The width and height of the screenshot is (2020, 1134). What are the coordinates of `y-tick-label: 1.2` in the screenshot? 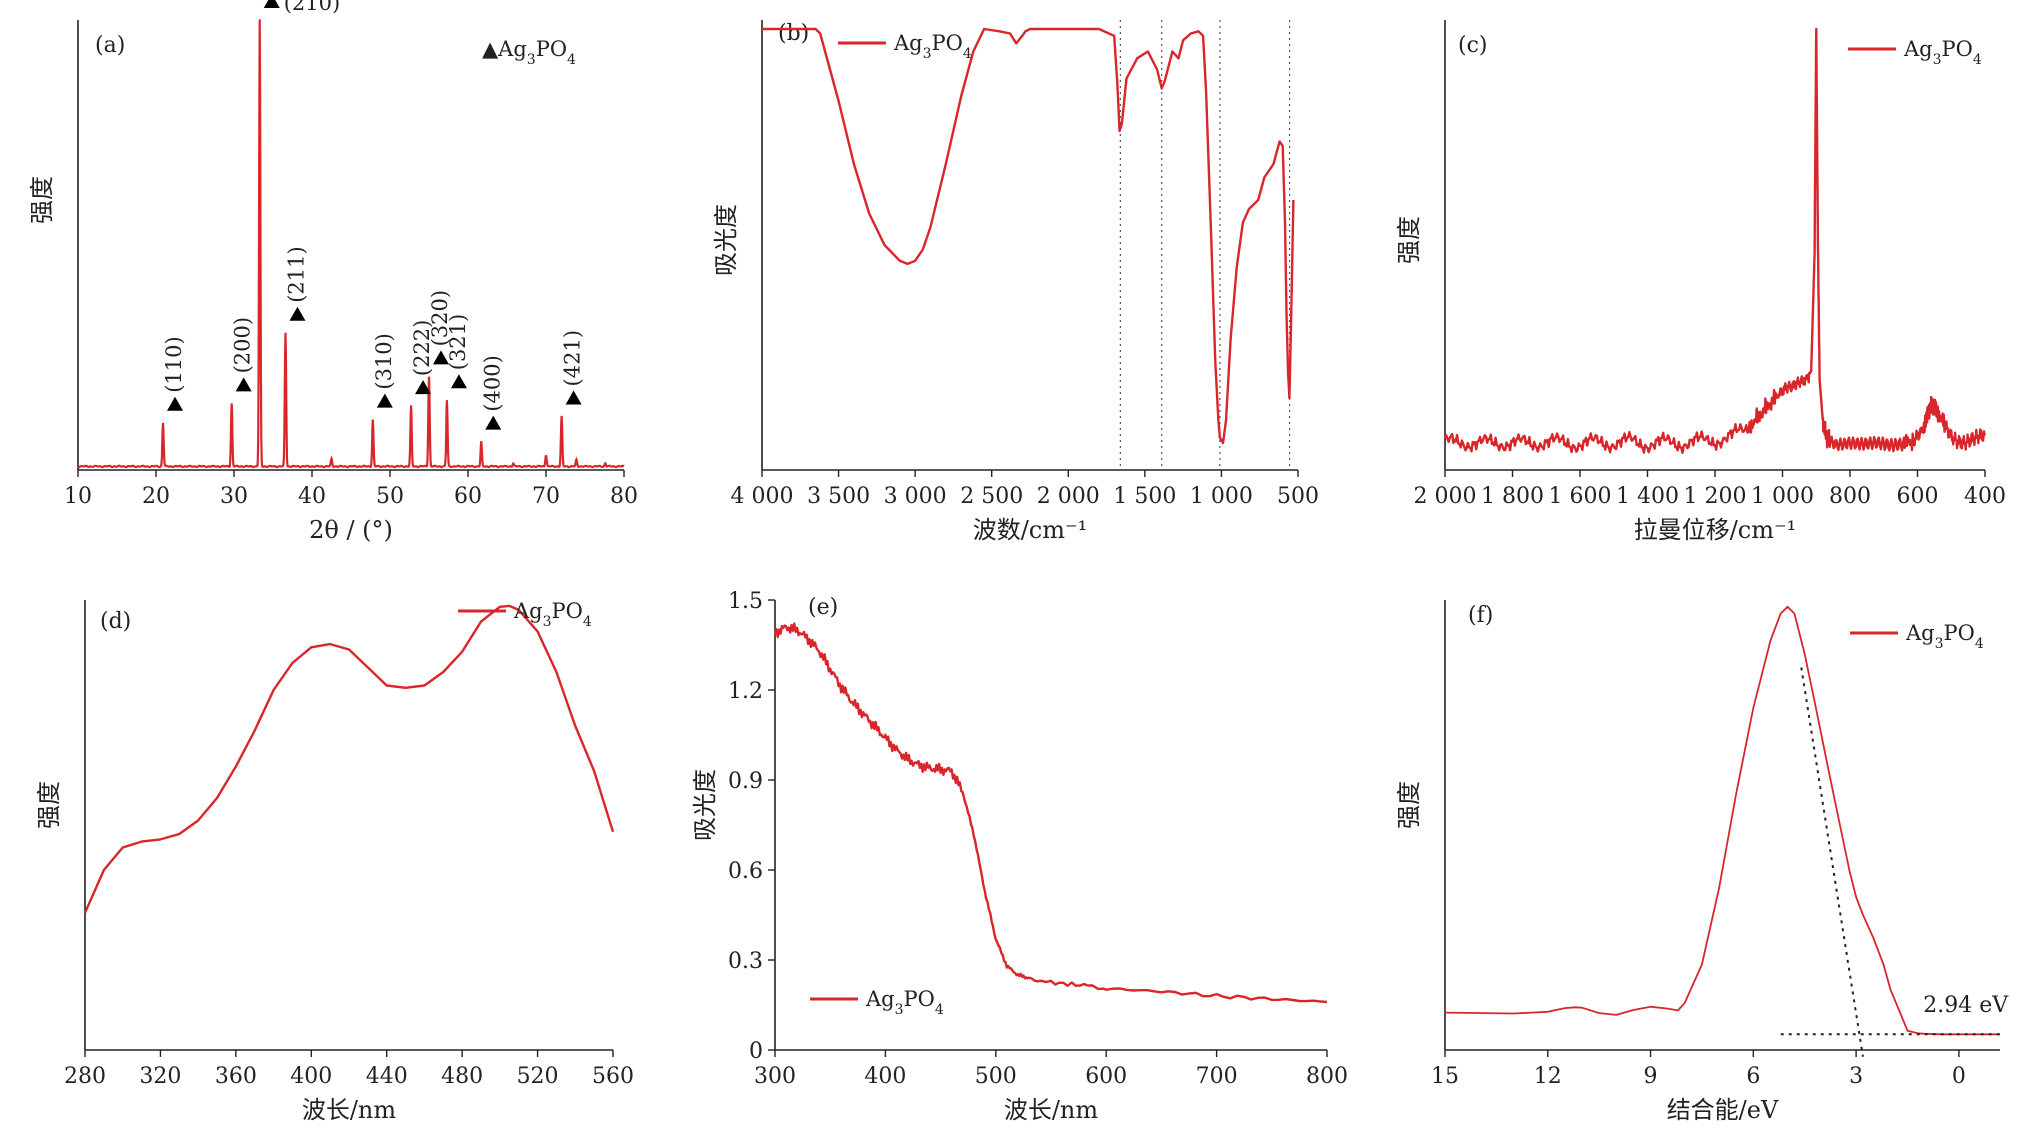 It's located at (745, 691).